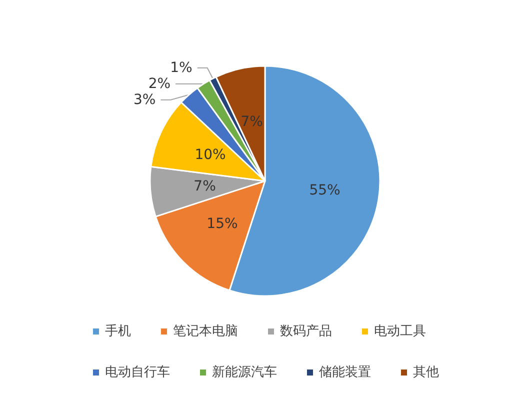  Describe the element at coordinates (159, 84) in the screenshot. I see `data-label: 2%` at that location.